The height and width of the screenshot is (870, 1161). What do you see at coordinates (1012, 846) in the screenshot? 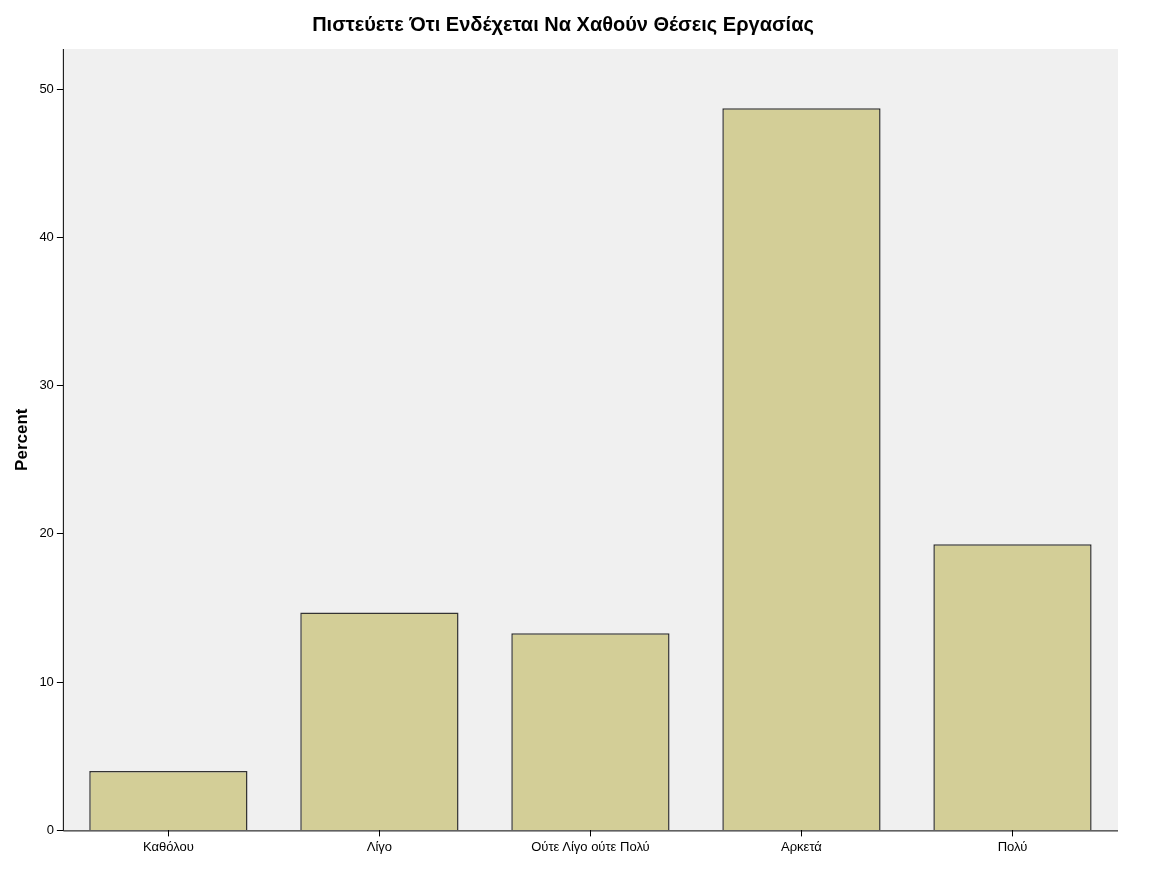
I see `x-tick-label: Πολύ` at bounding box center [1012, 846].